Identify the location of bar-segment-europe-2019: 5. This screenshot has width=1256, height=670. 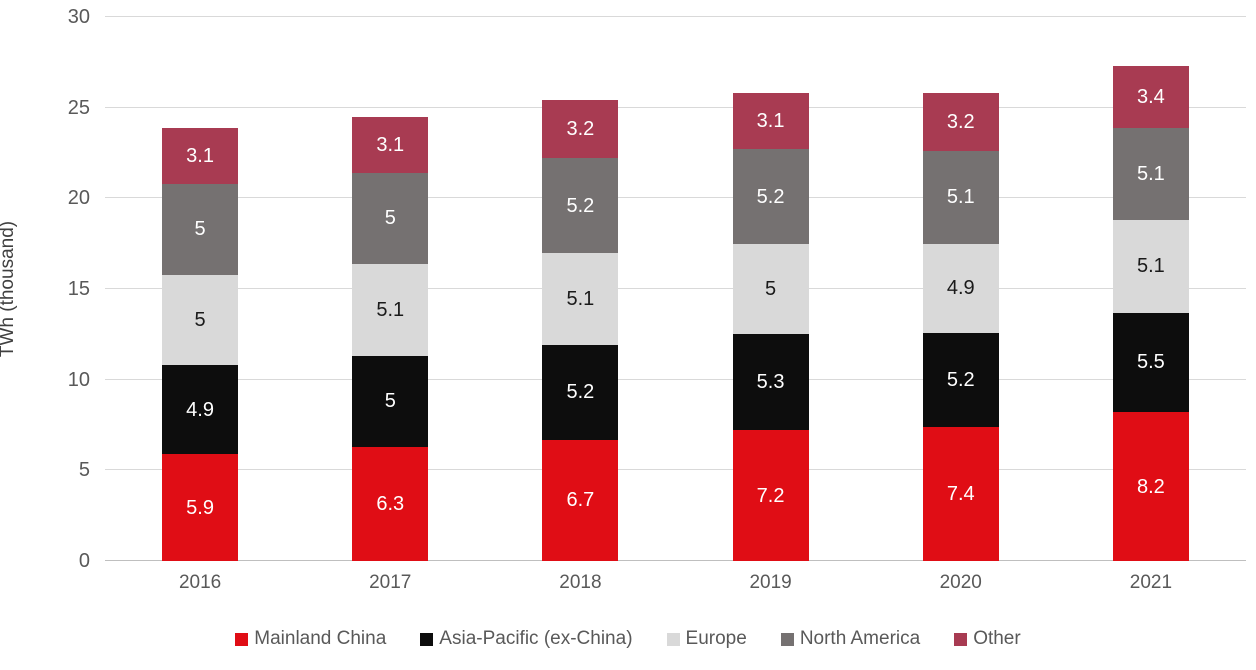
(770, 289).